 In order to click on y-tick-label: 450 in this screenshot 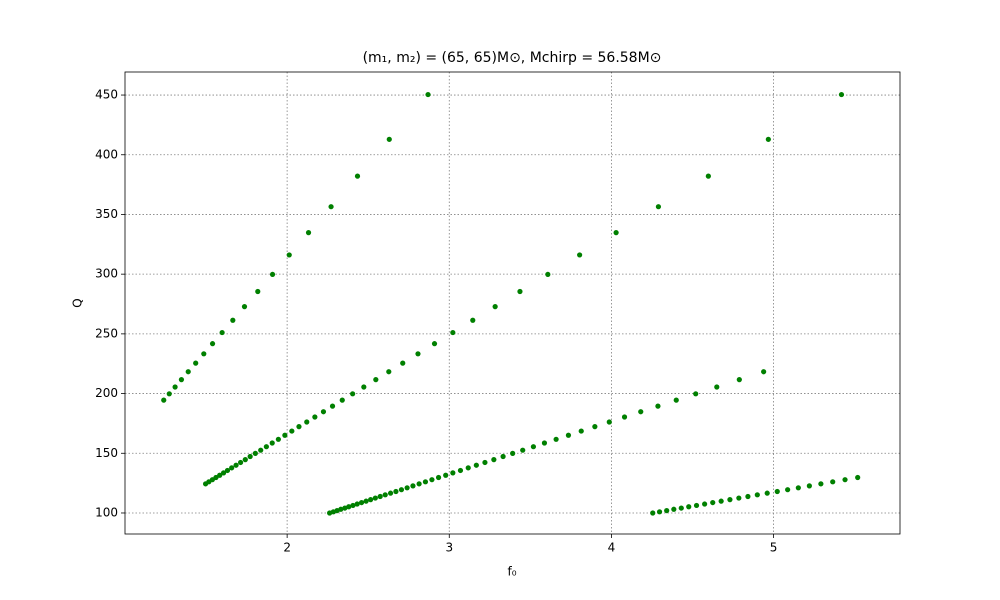, I will do `click(106, 95)`.